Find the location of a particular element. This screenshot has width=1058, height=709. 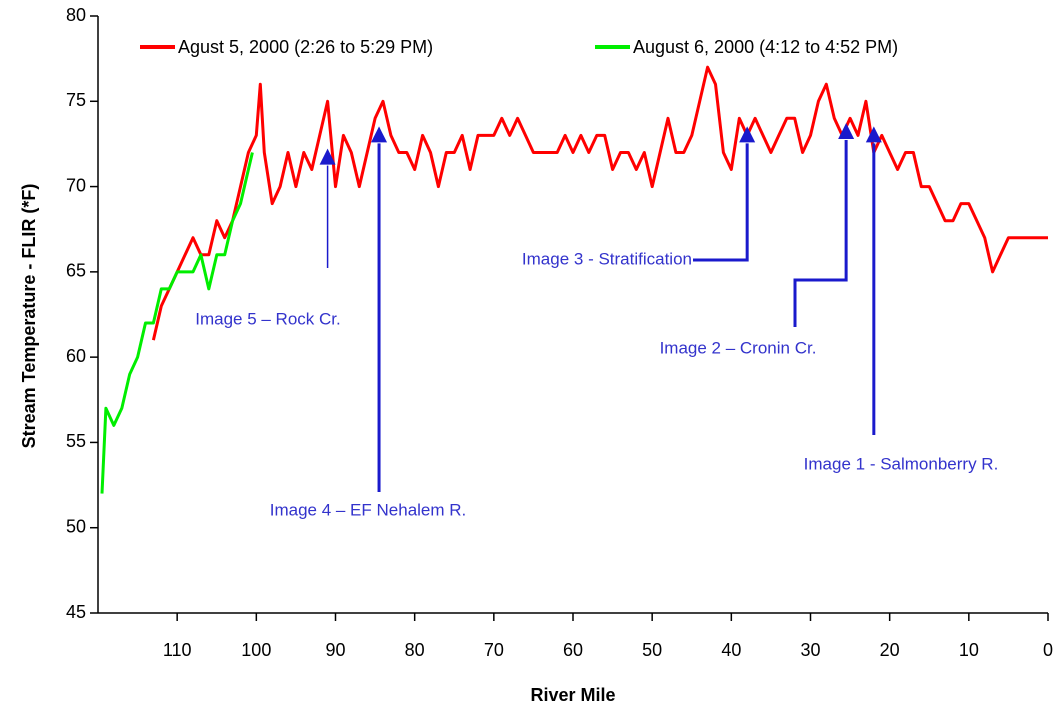

annotation-label: Image 5 – Rock Cr. is located at coordinates (268, 318).